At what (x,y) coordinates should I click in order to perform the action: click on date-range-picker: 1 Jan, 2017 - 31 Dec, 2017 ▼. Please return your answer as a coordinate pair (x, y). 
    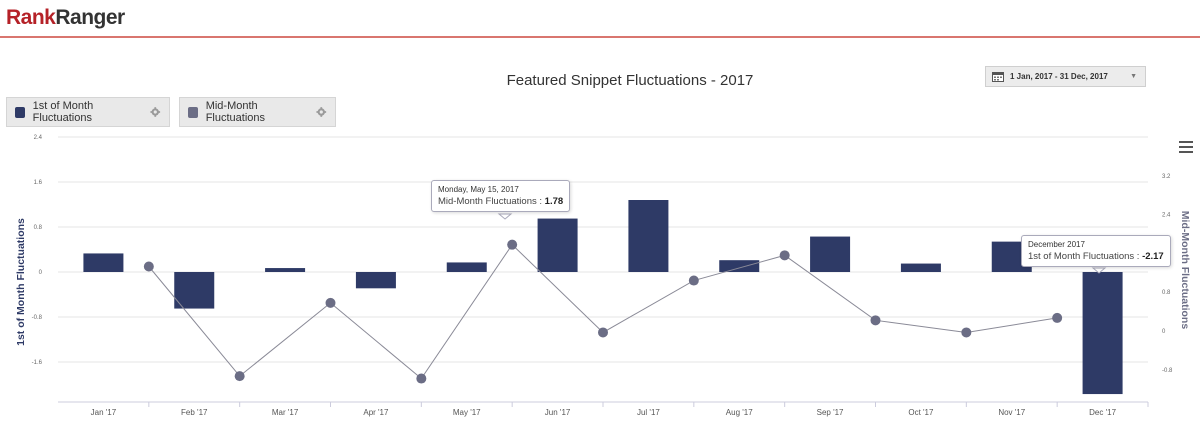
    Looking at the image, I should click on (1065, 76).